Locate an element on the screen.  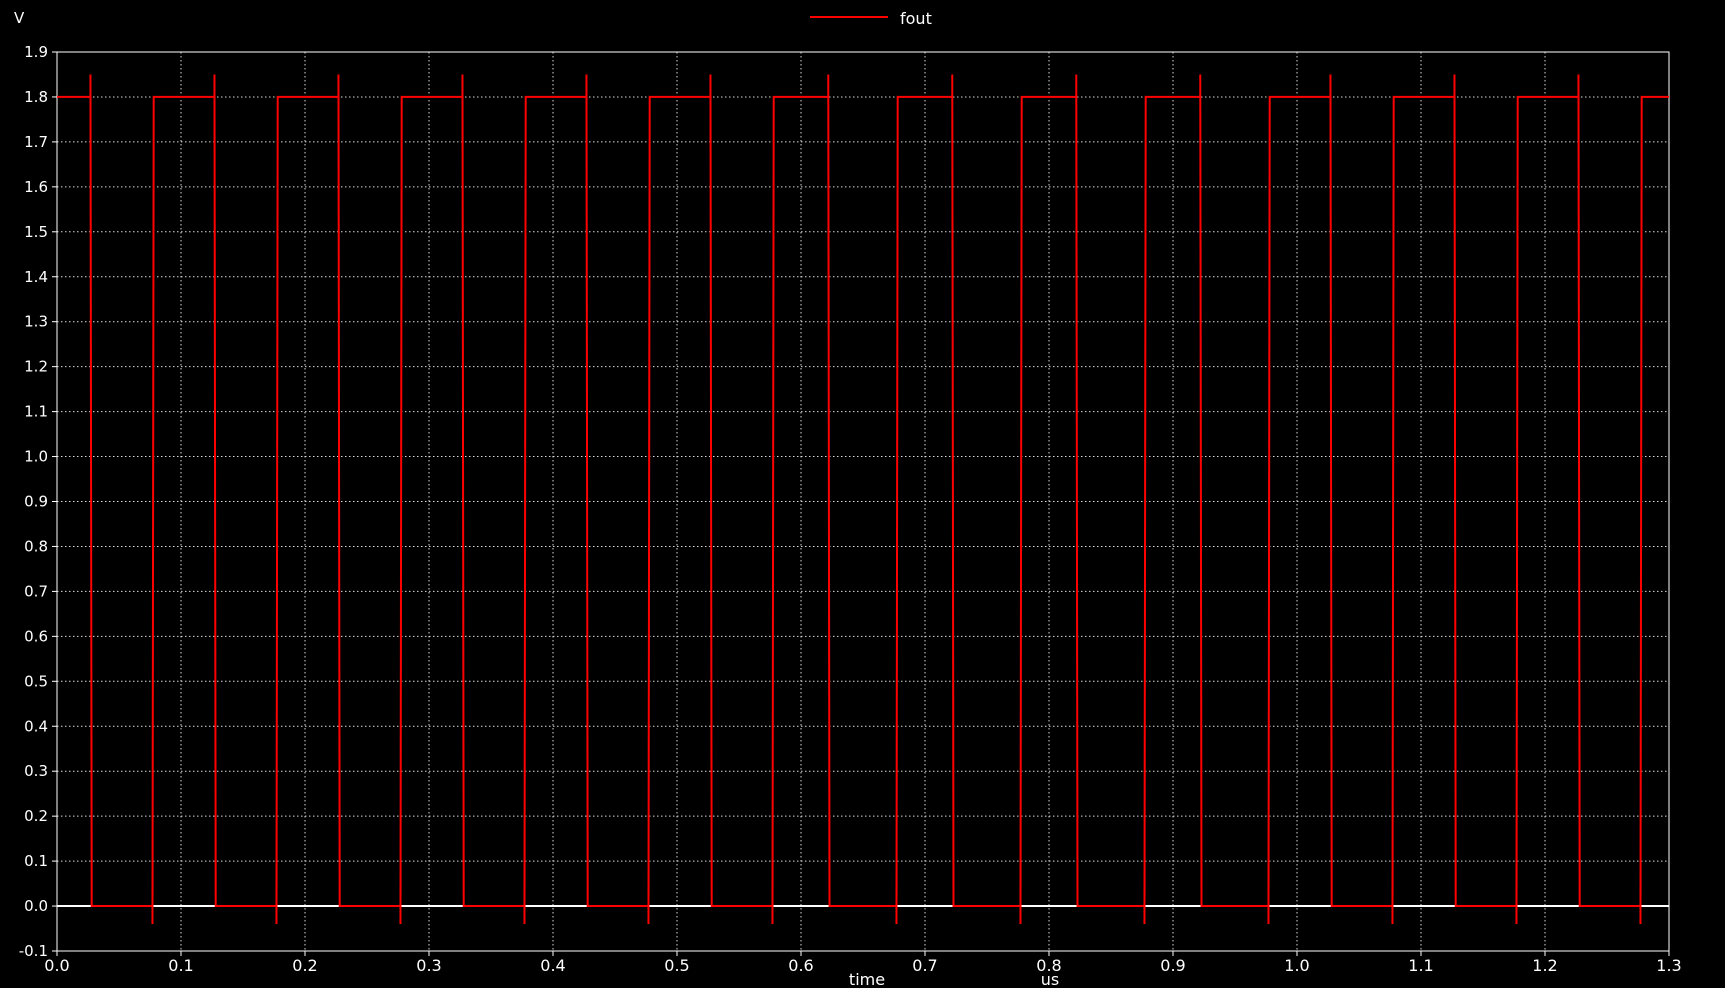
y-tick-label: 1.7 is located at coordinates (36, 142).